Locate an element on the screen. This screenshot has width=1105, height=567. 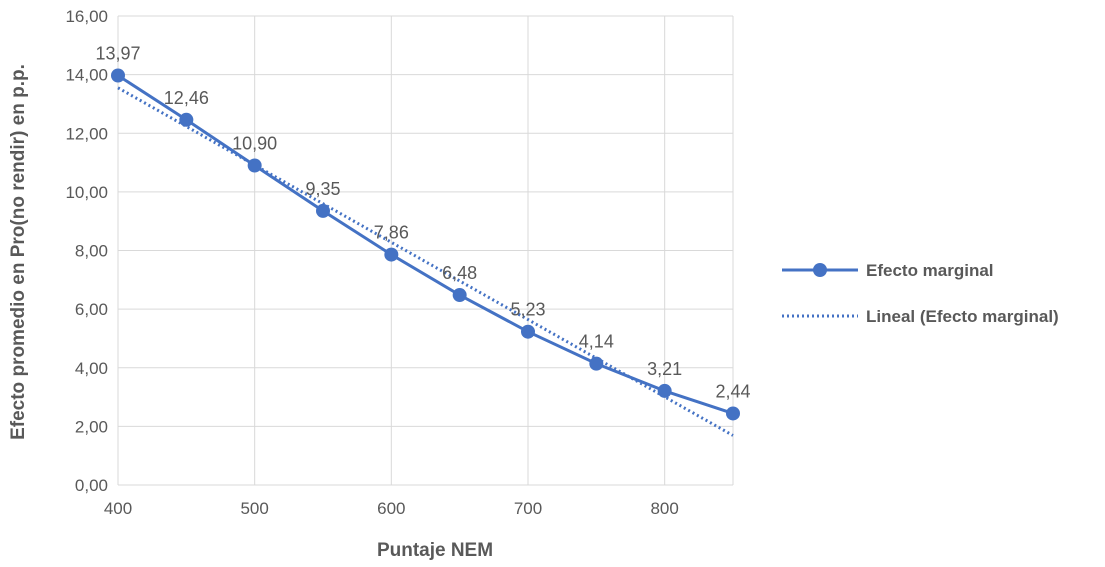
data-label: 7,86 is located at coordinates (391, 233).